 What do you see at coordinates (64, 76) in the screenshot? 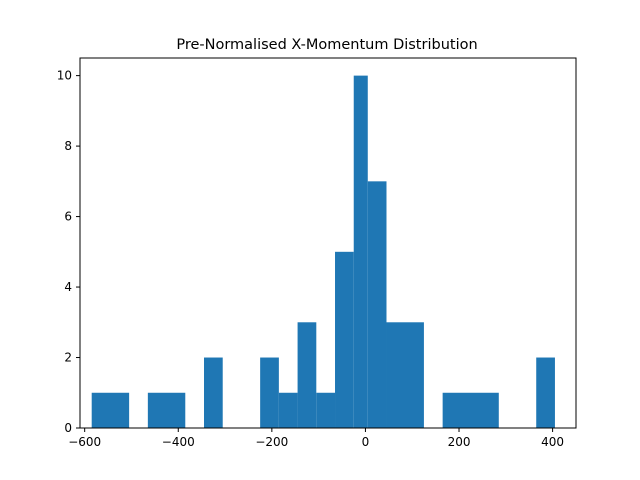
I see `y-tick-label: 10` at bounding box center [64, 76].